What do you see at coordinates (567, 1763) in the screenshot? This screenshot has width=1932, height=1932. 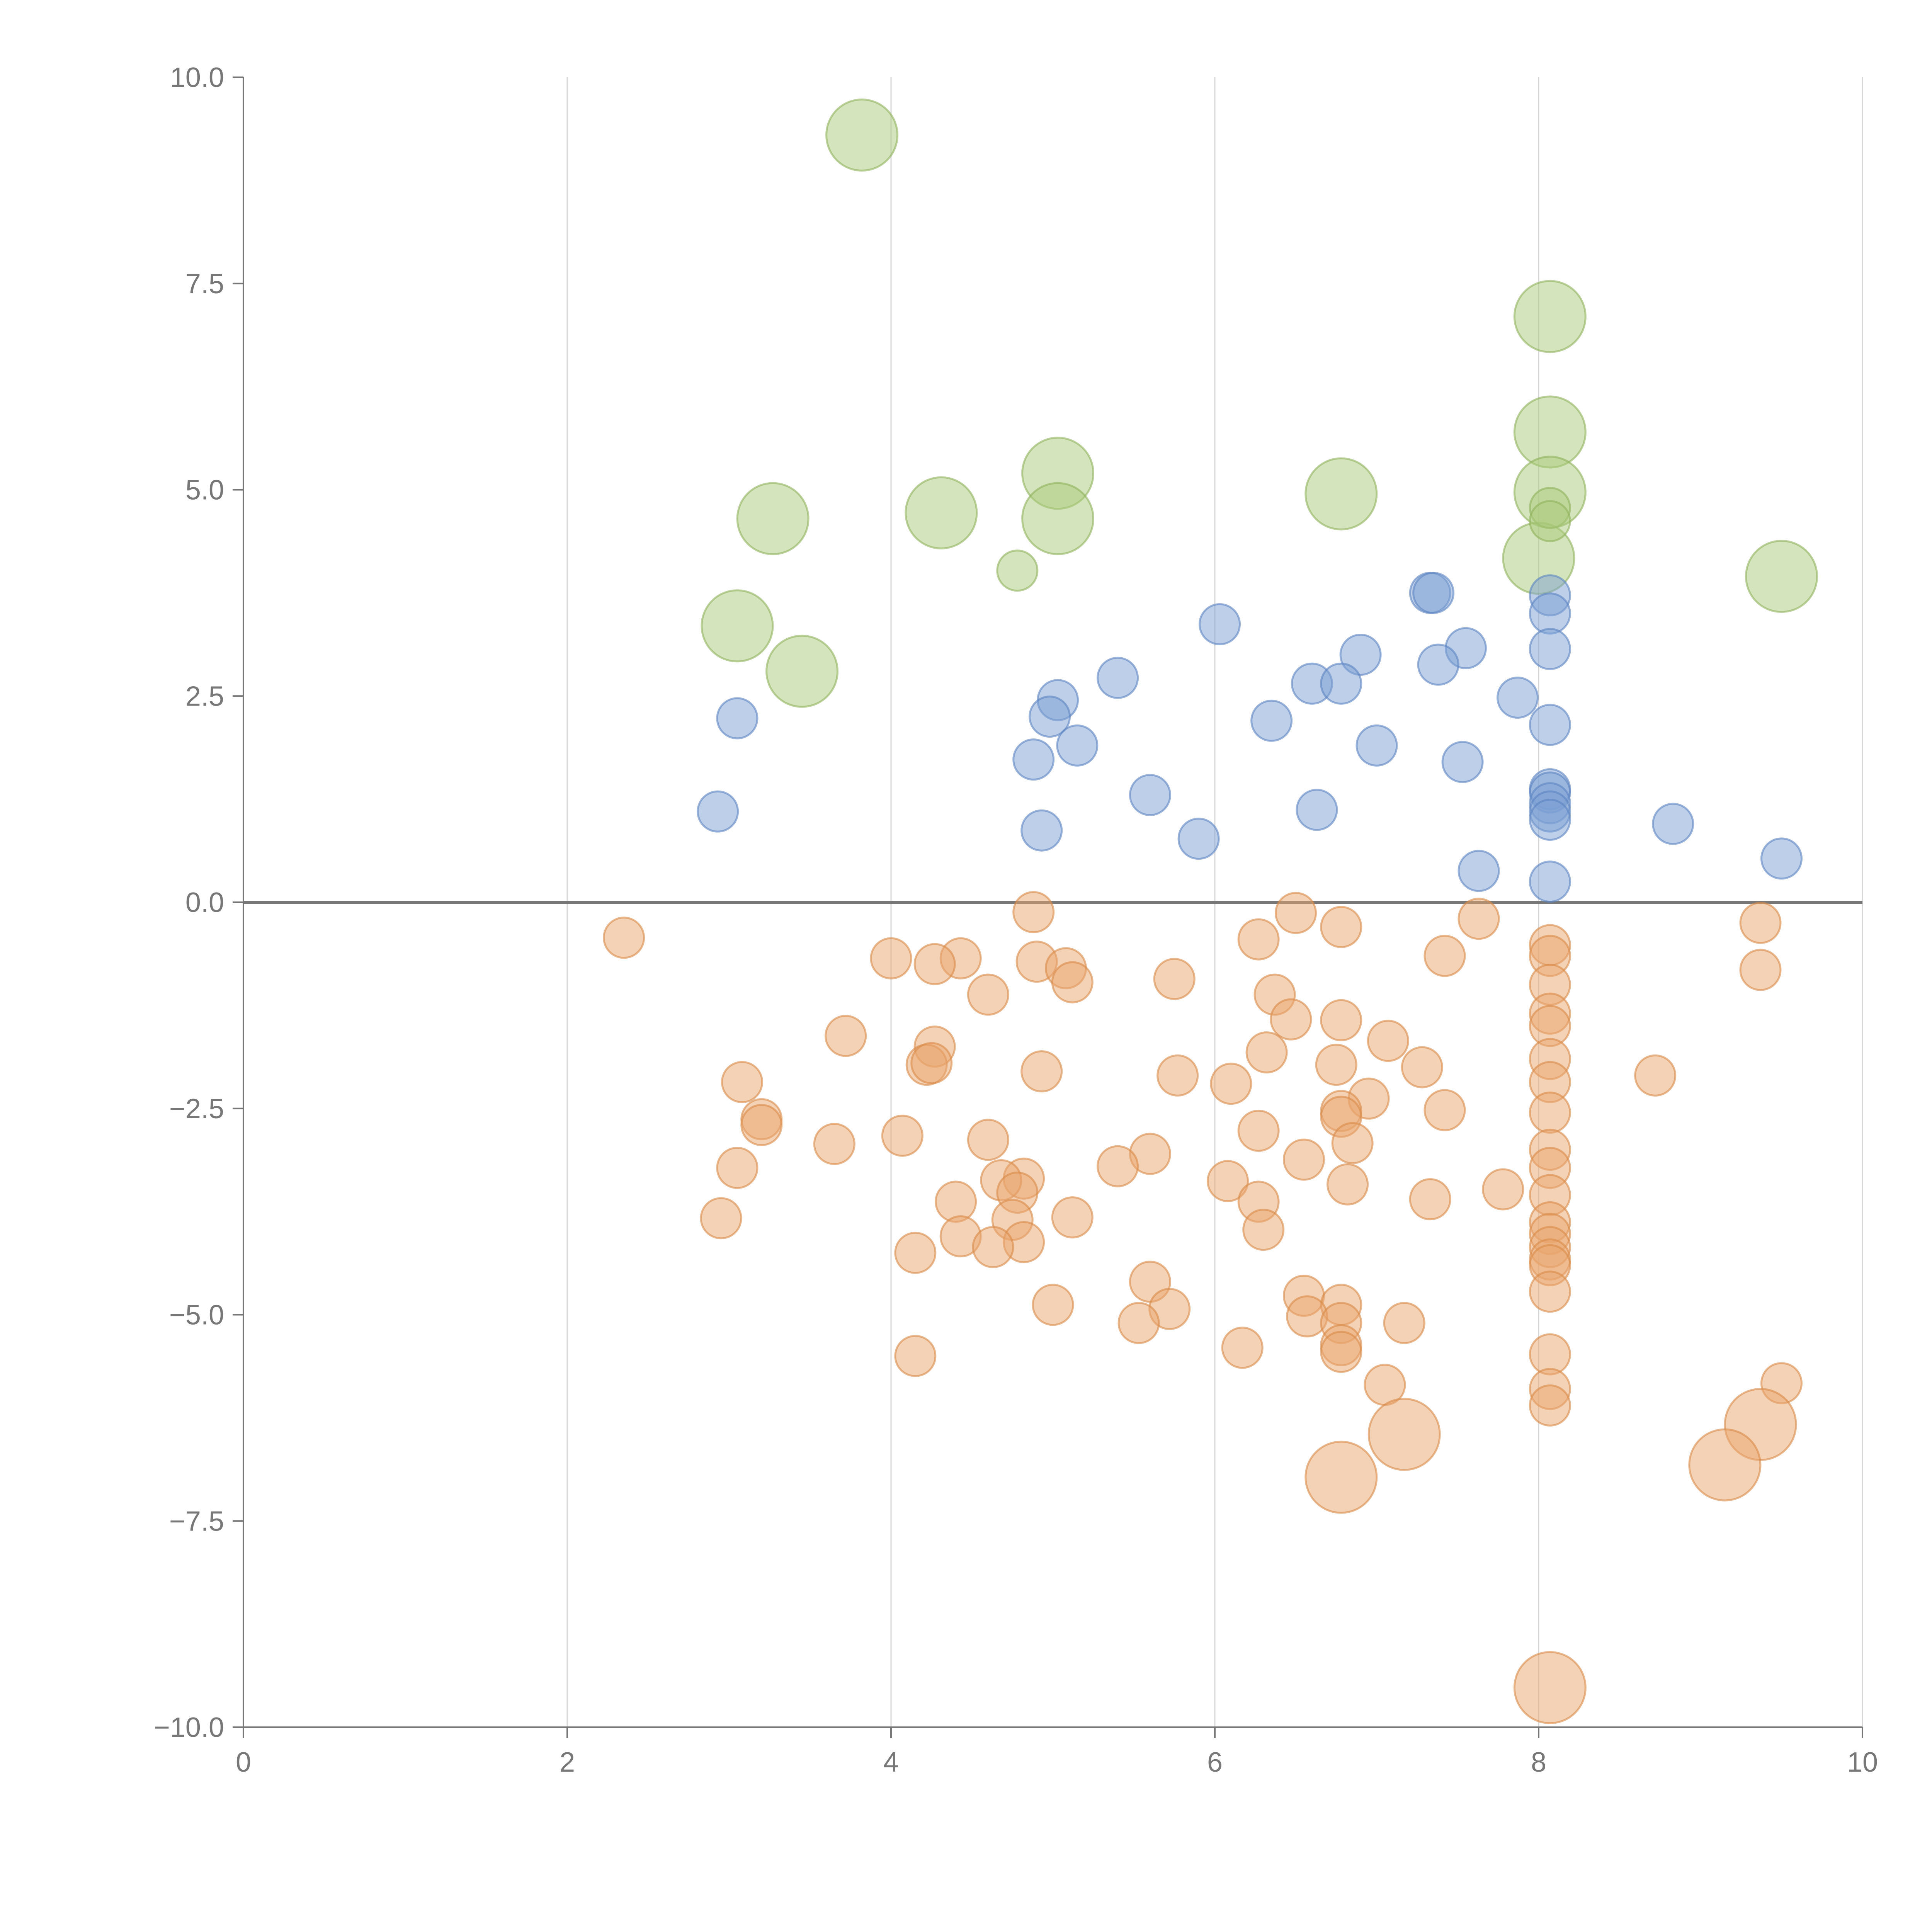 I see `x-tick-label: 2` at bounding box center [567, 1763].